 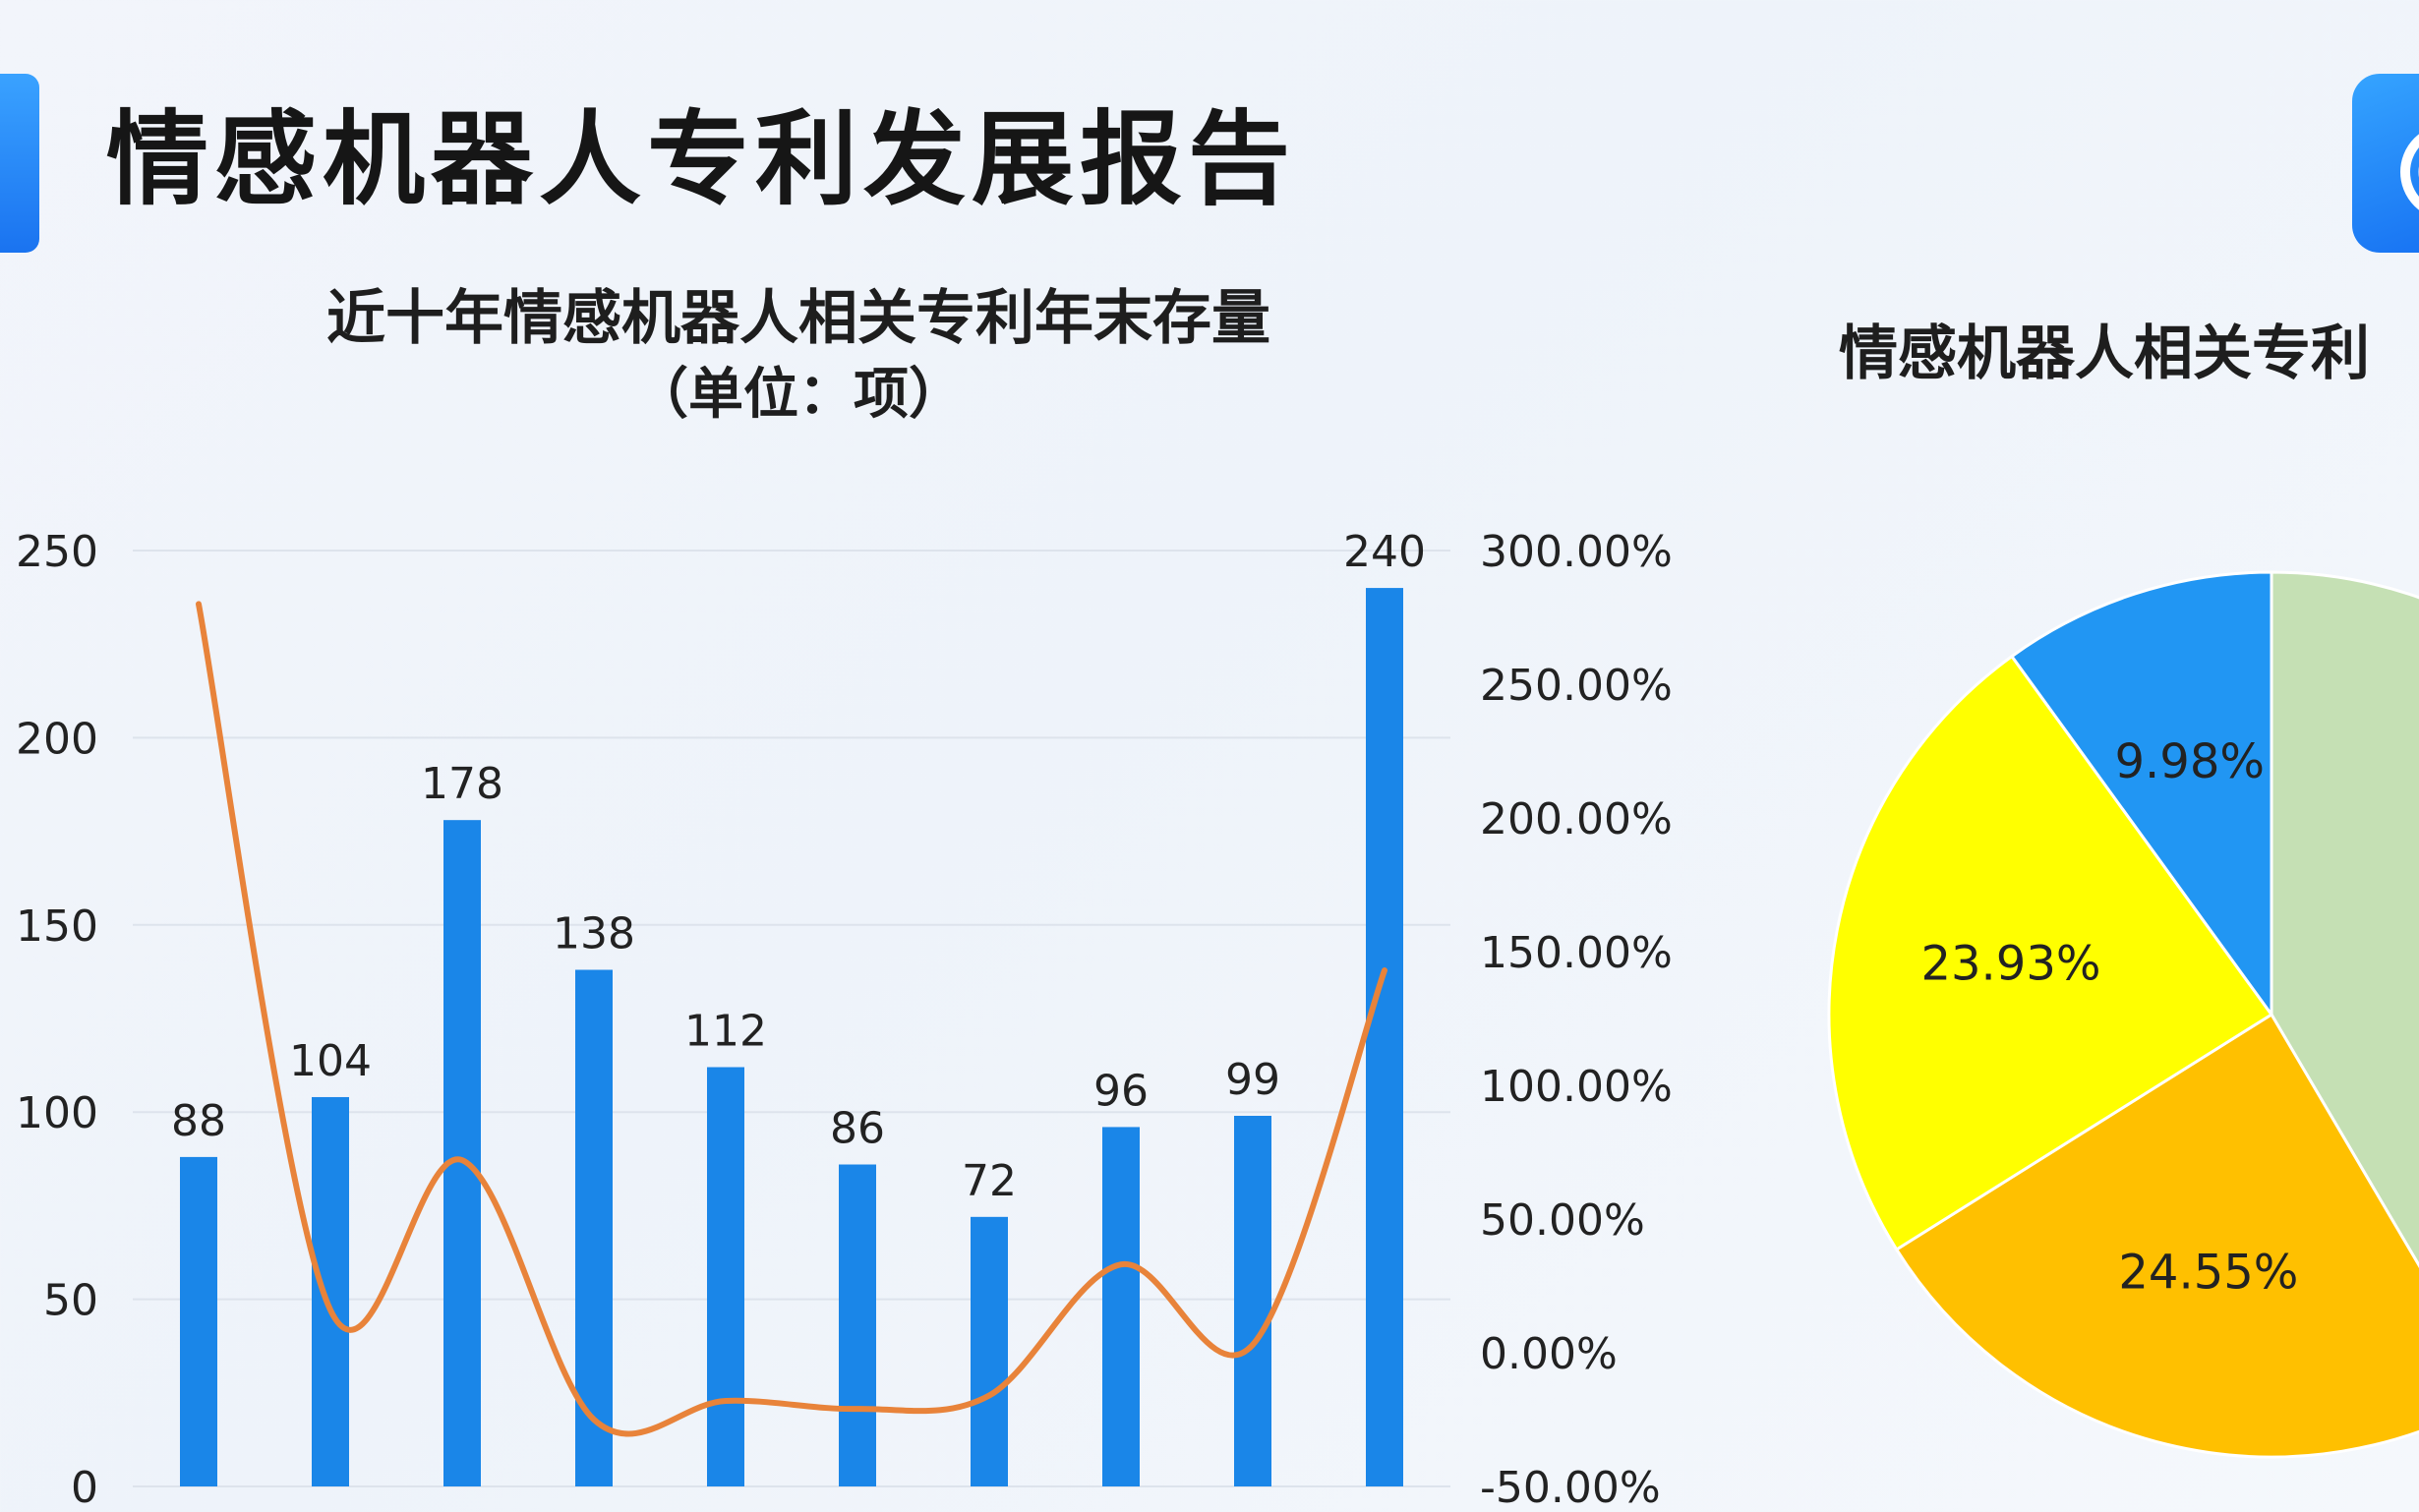 What do you see at coordinates (70, 1301) in the screenshot?
I see `y-tick-label: 50` at bounding box center [70, 1301].